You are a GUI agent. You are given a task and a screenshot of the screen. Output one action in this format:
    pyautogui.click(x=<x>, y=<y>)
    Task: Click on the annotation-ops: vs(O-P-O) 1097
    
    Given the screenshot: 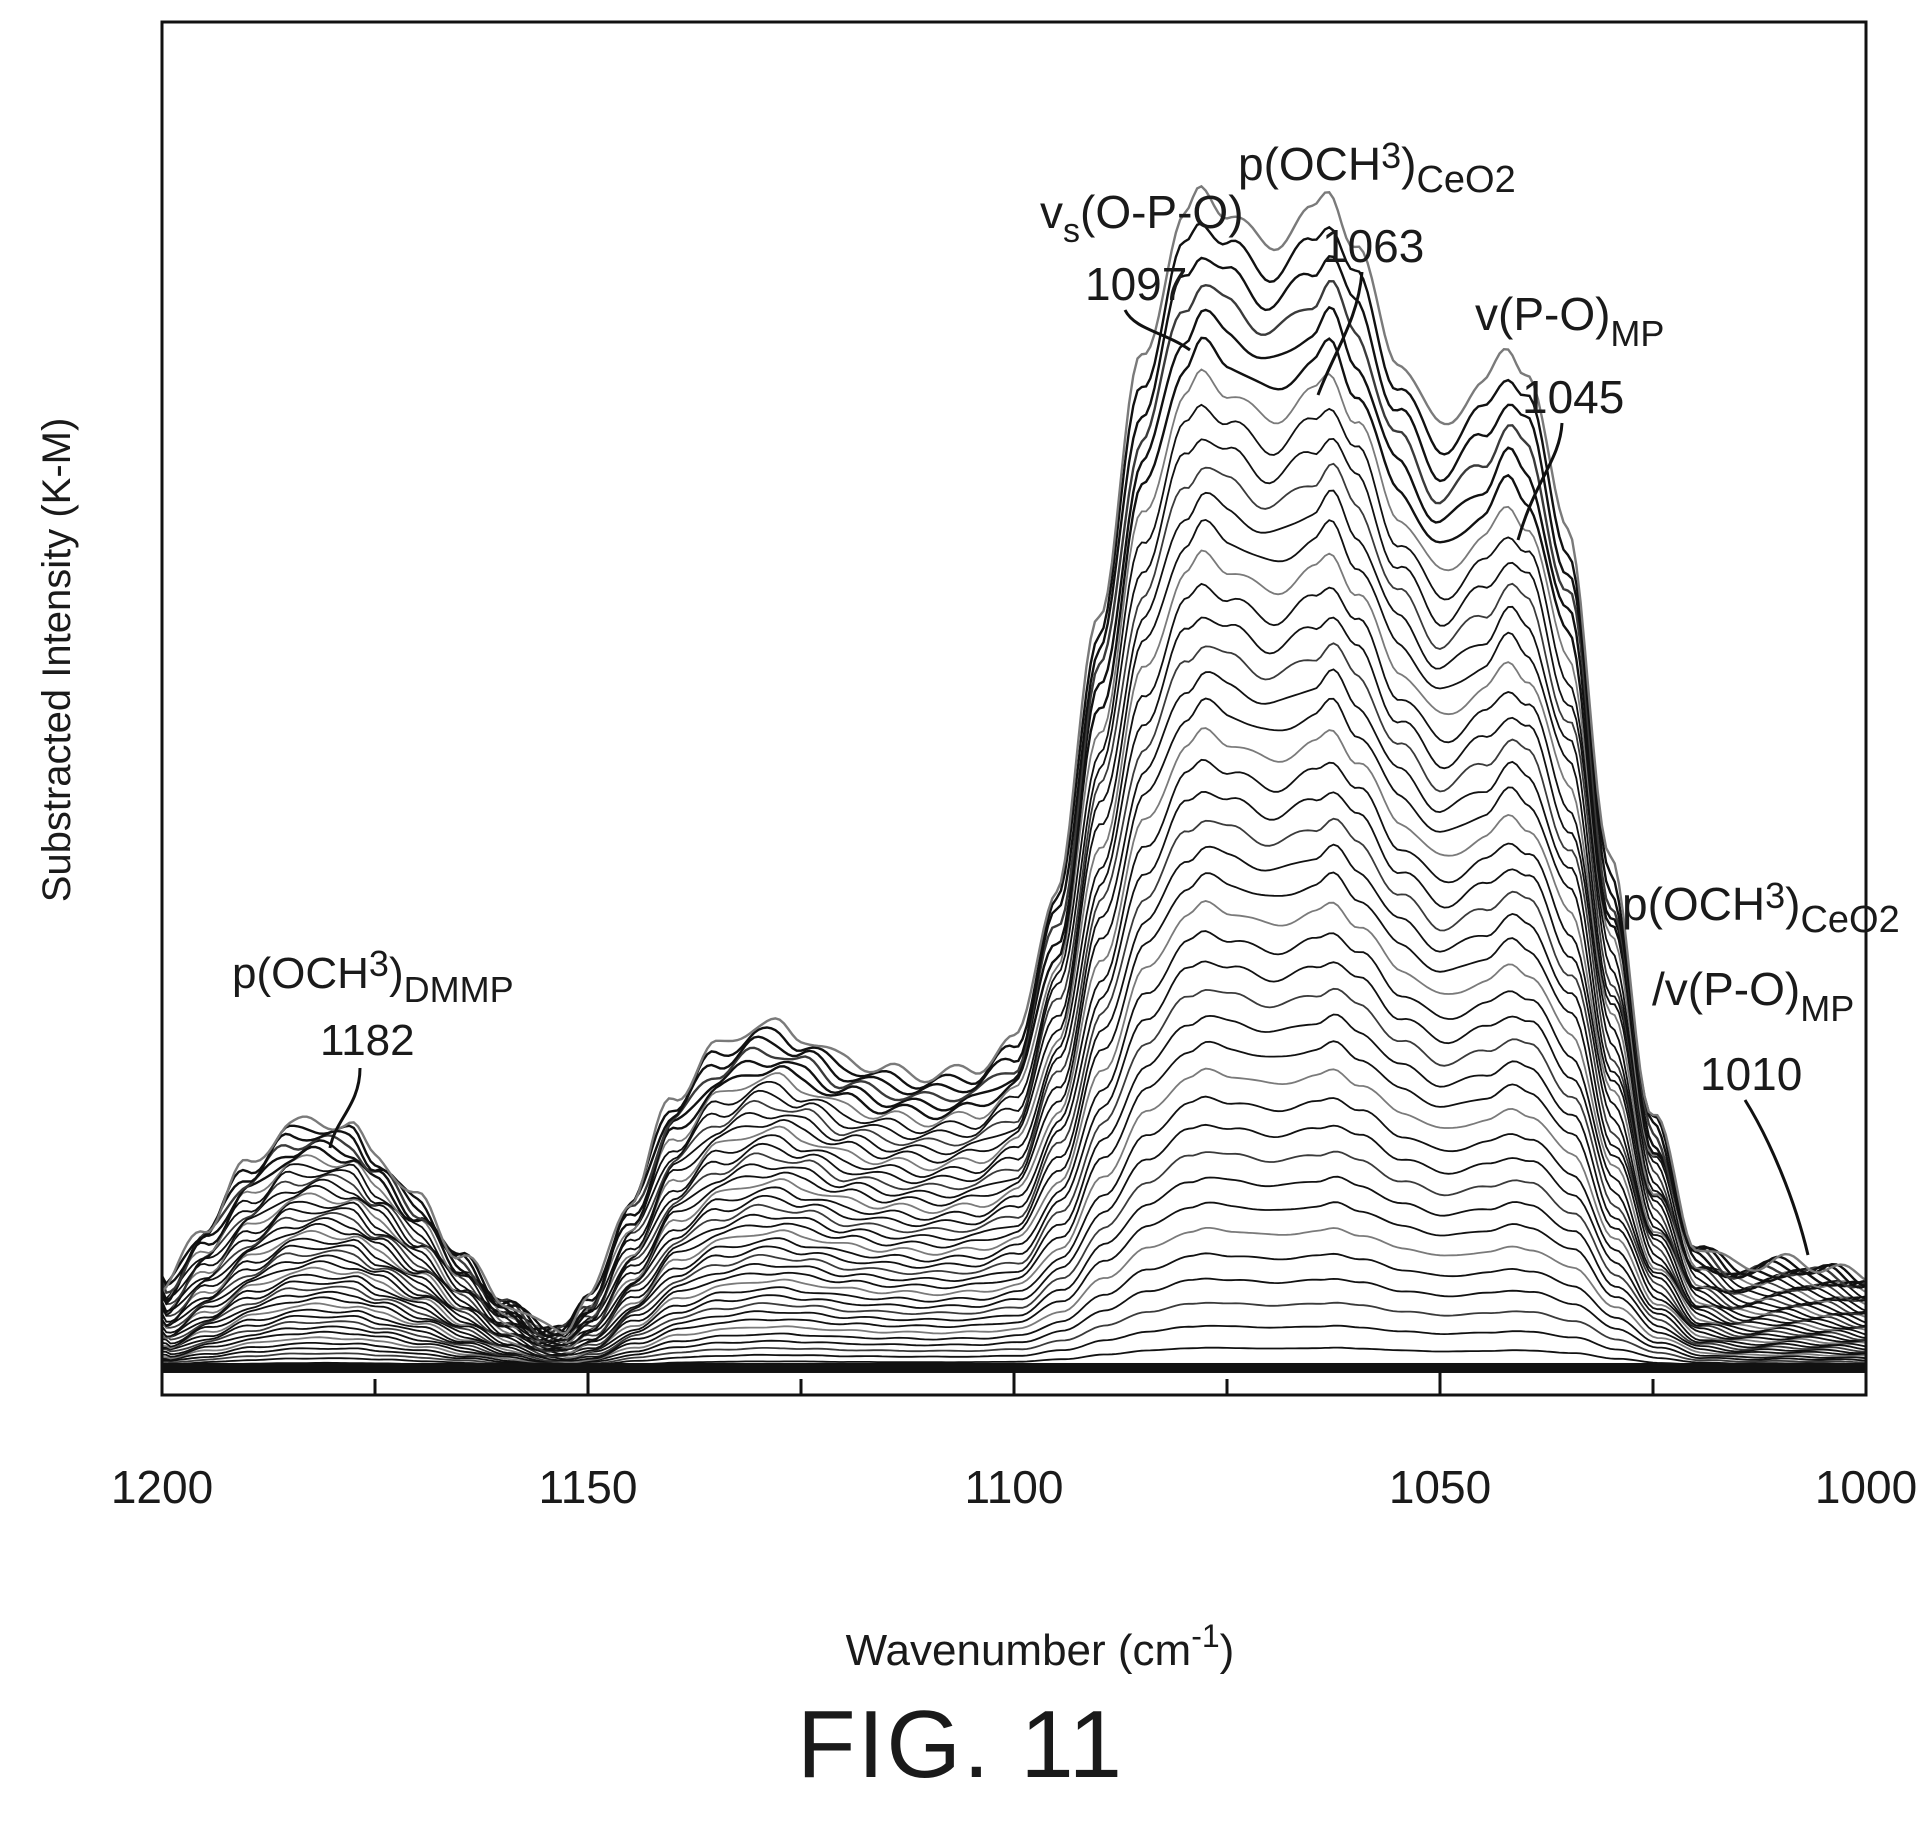 What is the action you would take?
    pyautogui.click(x=1142, y=269)
    